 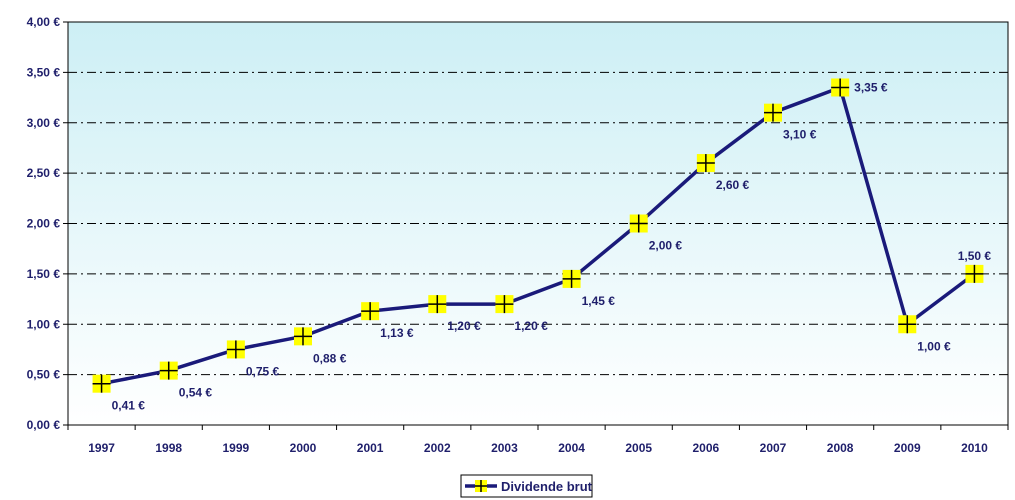 I want to click on legend: Dividende brut, so click(x=526, y=486).